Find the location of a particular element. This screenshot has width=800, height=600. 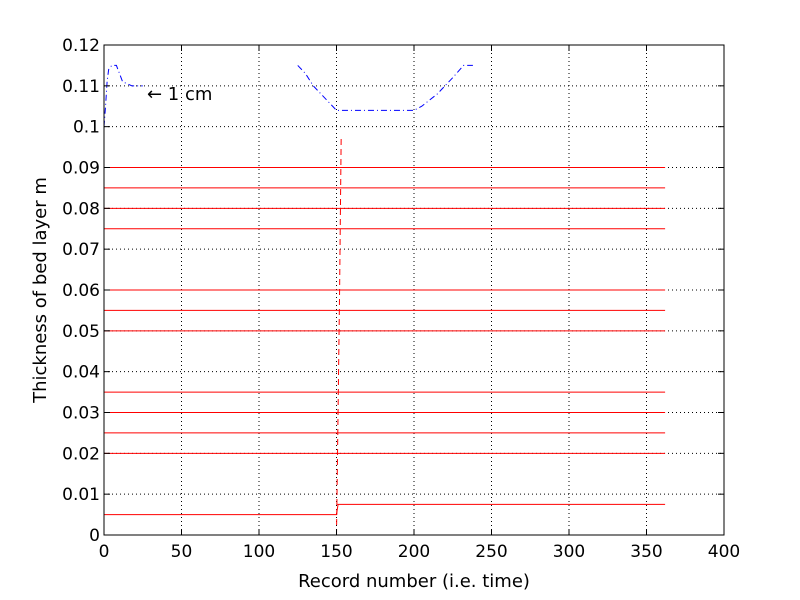

x-tick-label: 350 is located at coordinates (646, 552).